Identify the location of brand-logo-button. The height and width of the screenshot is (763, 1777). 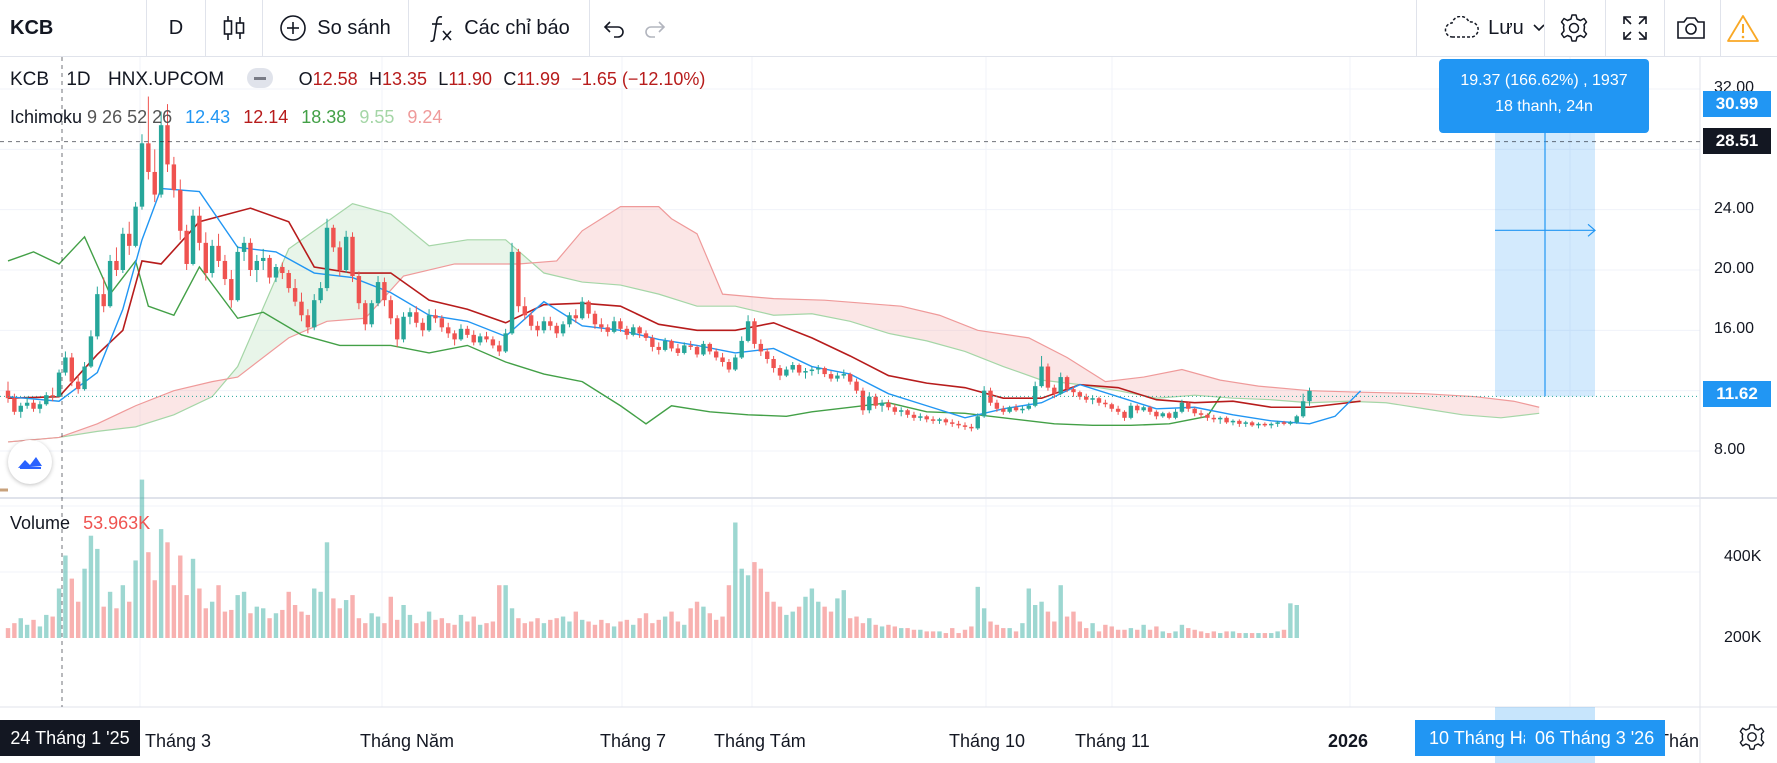
(30, 462).